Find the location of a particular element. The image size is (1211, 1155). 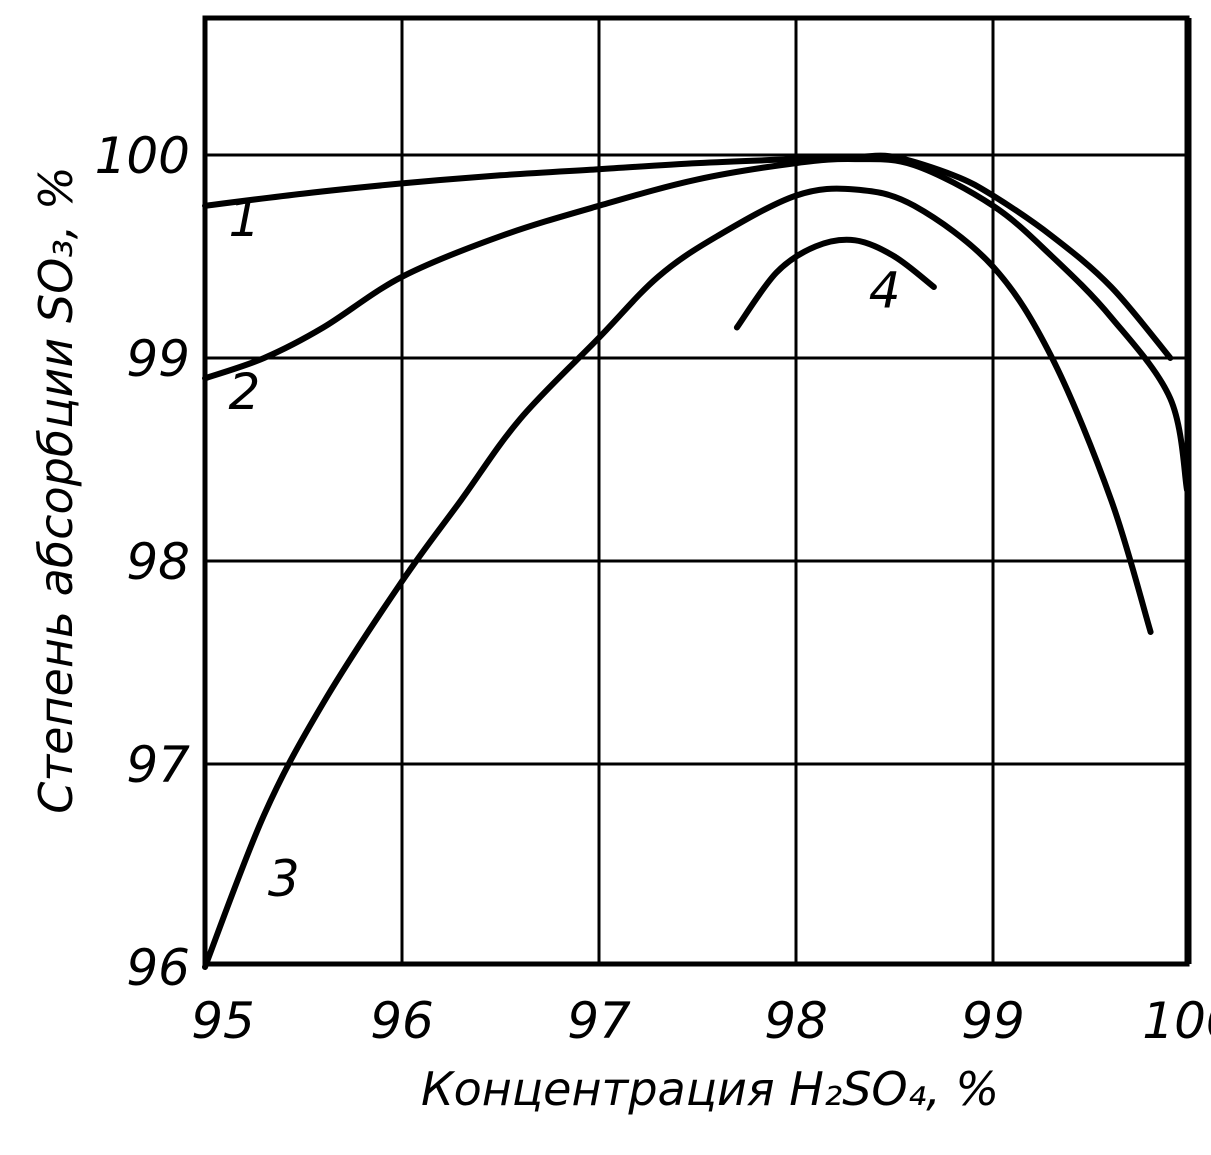

curve-label-3: 3 is located at coordinates (284, 879).